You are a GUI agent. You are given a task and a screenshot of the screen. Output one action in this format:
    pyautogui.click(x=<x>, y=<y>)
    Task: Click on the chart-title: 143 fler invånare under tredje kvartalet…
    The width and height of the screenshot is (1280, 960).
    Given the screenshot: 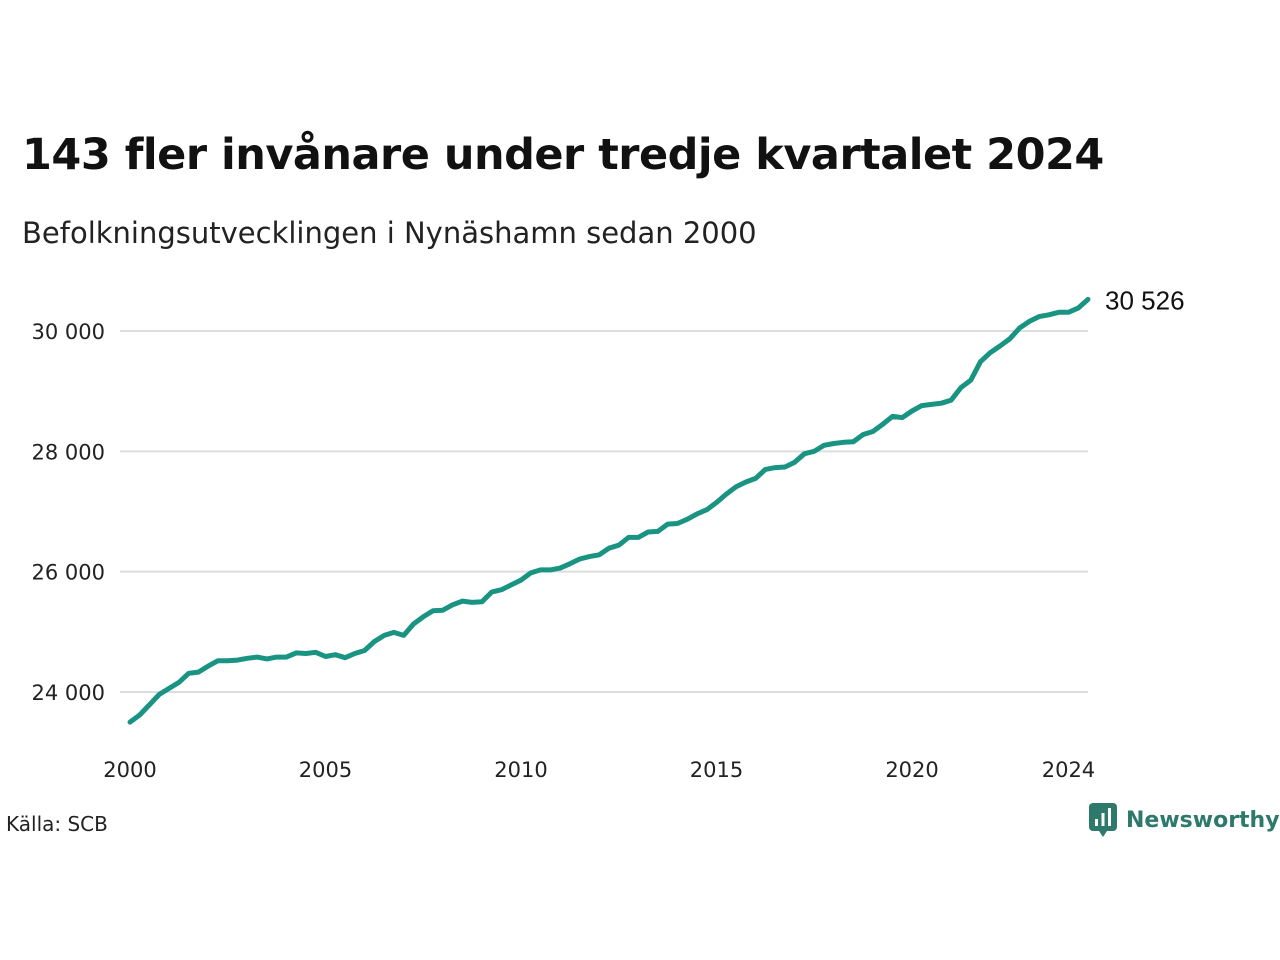 What is the action you would take?
    pyautogui.click(x=563, y=155)
    